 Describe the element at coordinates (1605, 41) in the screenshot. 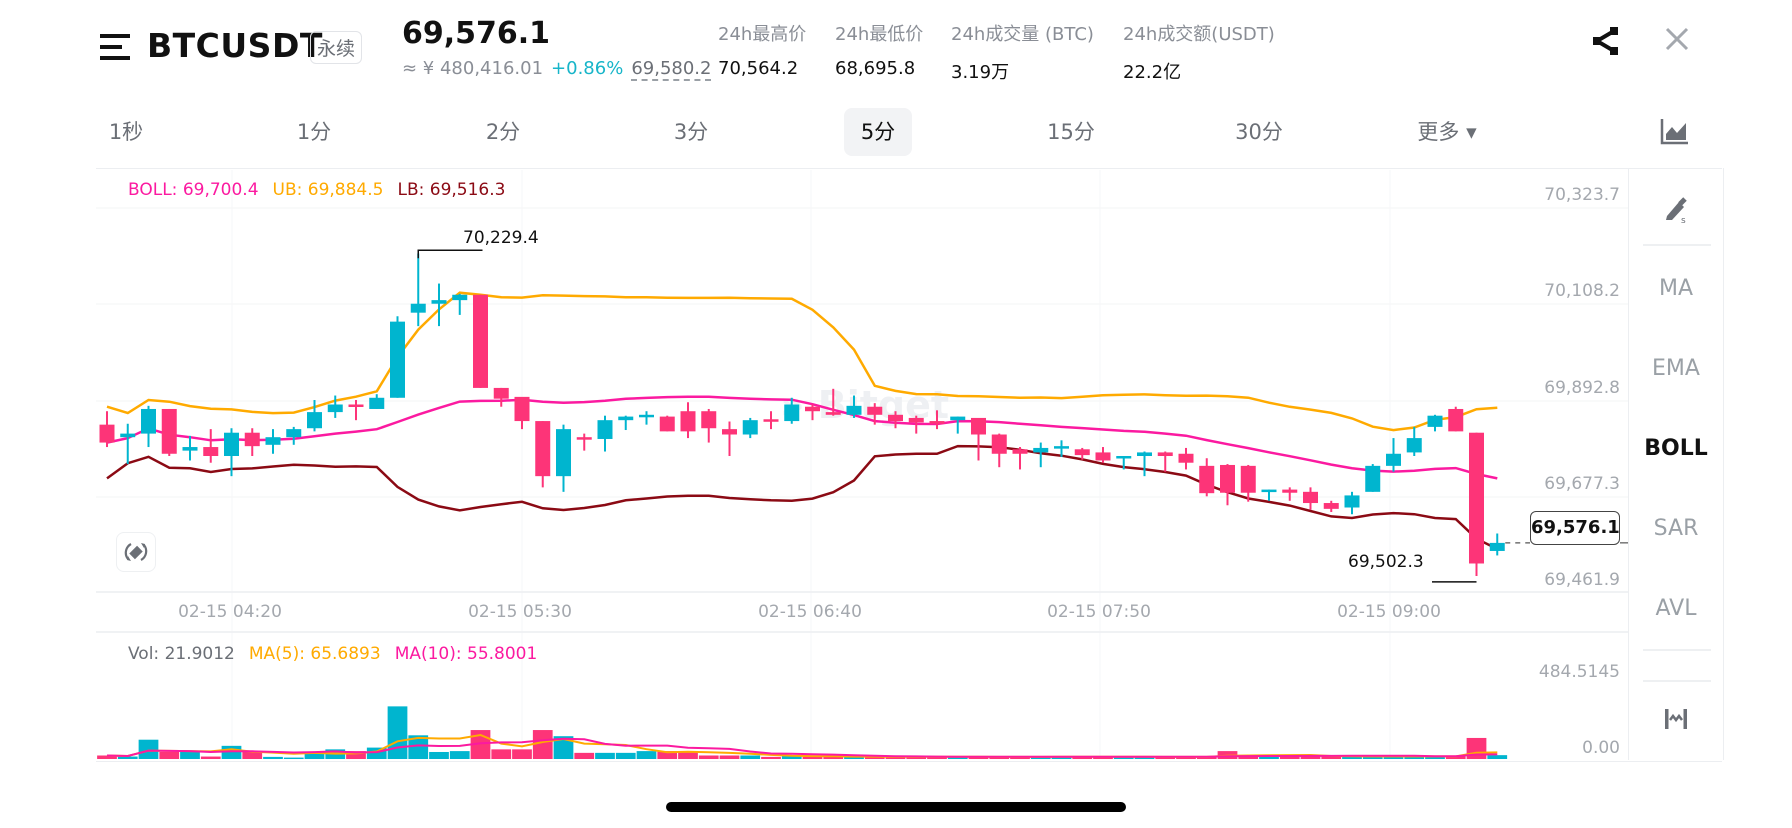

I see `share-icon` at that location.